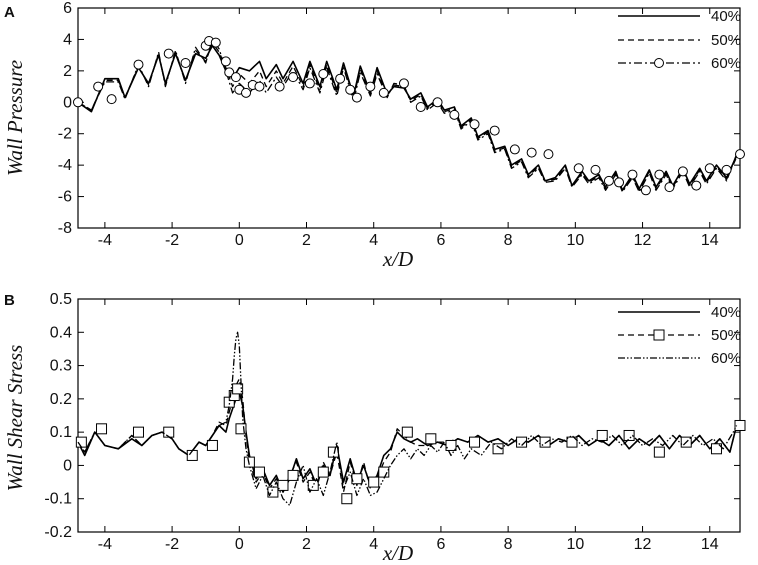  What do you see at coordinates (172, 544) in the screenshot?
I see `panel-b-x-tick-label: -2` at bounding box center [172, 544].